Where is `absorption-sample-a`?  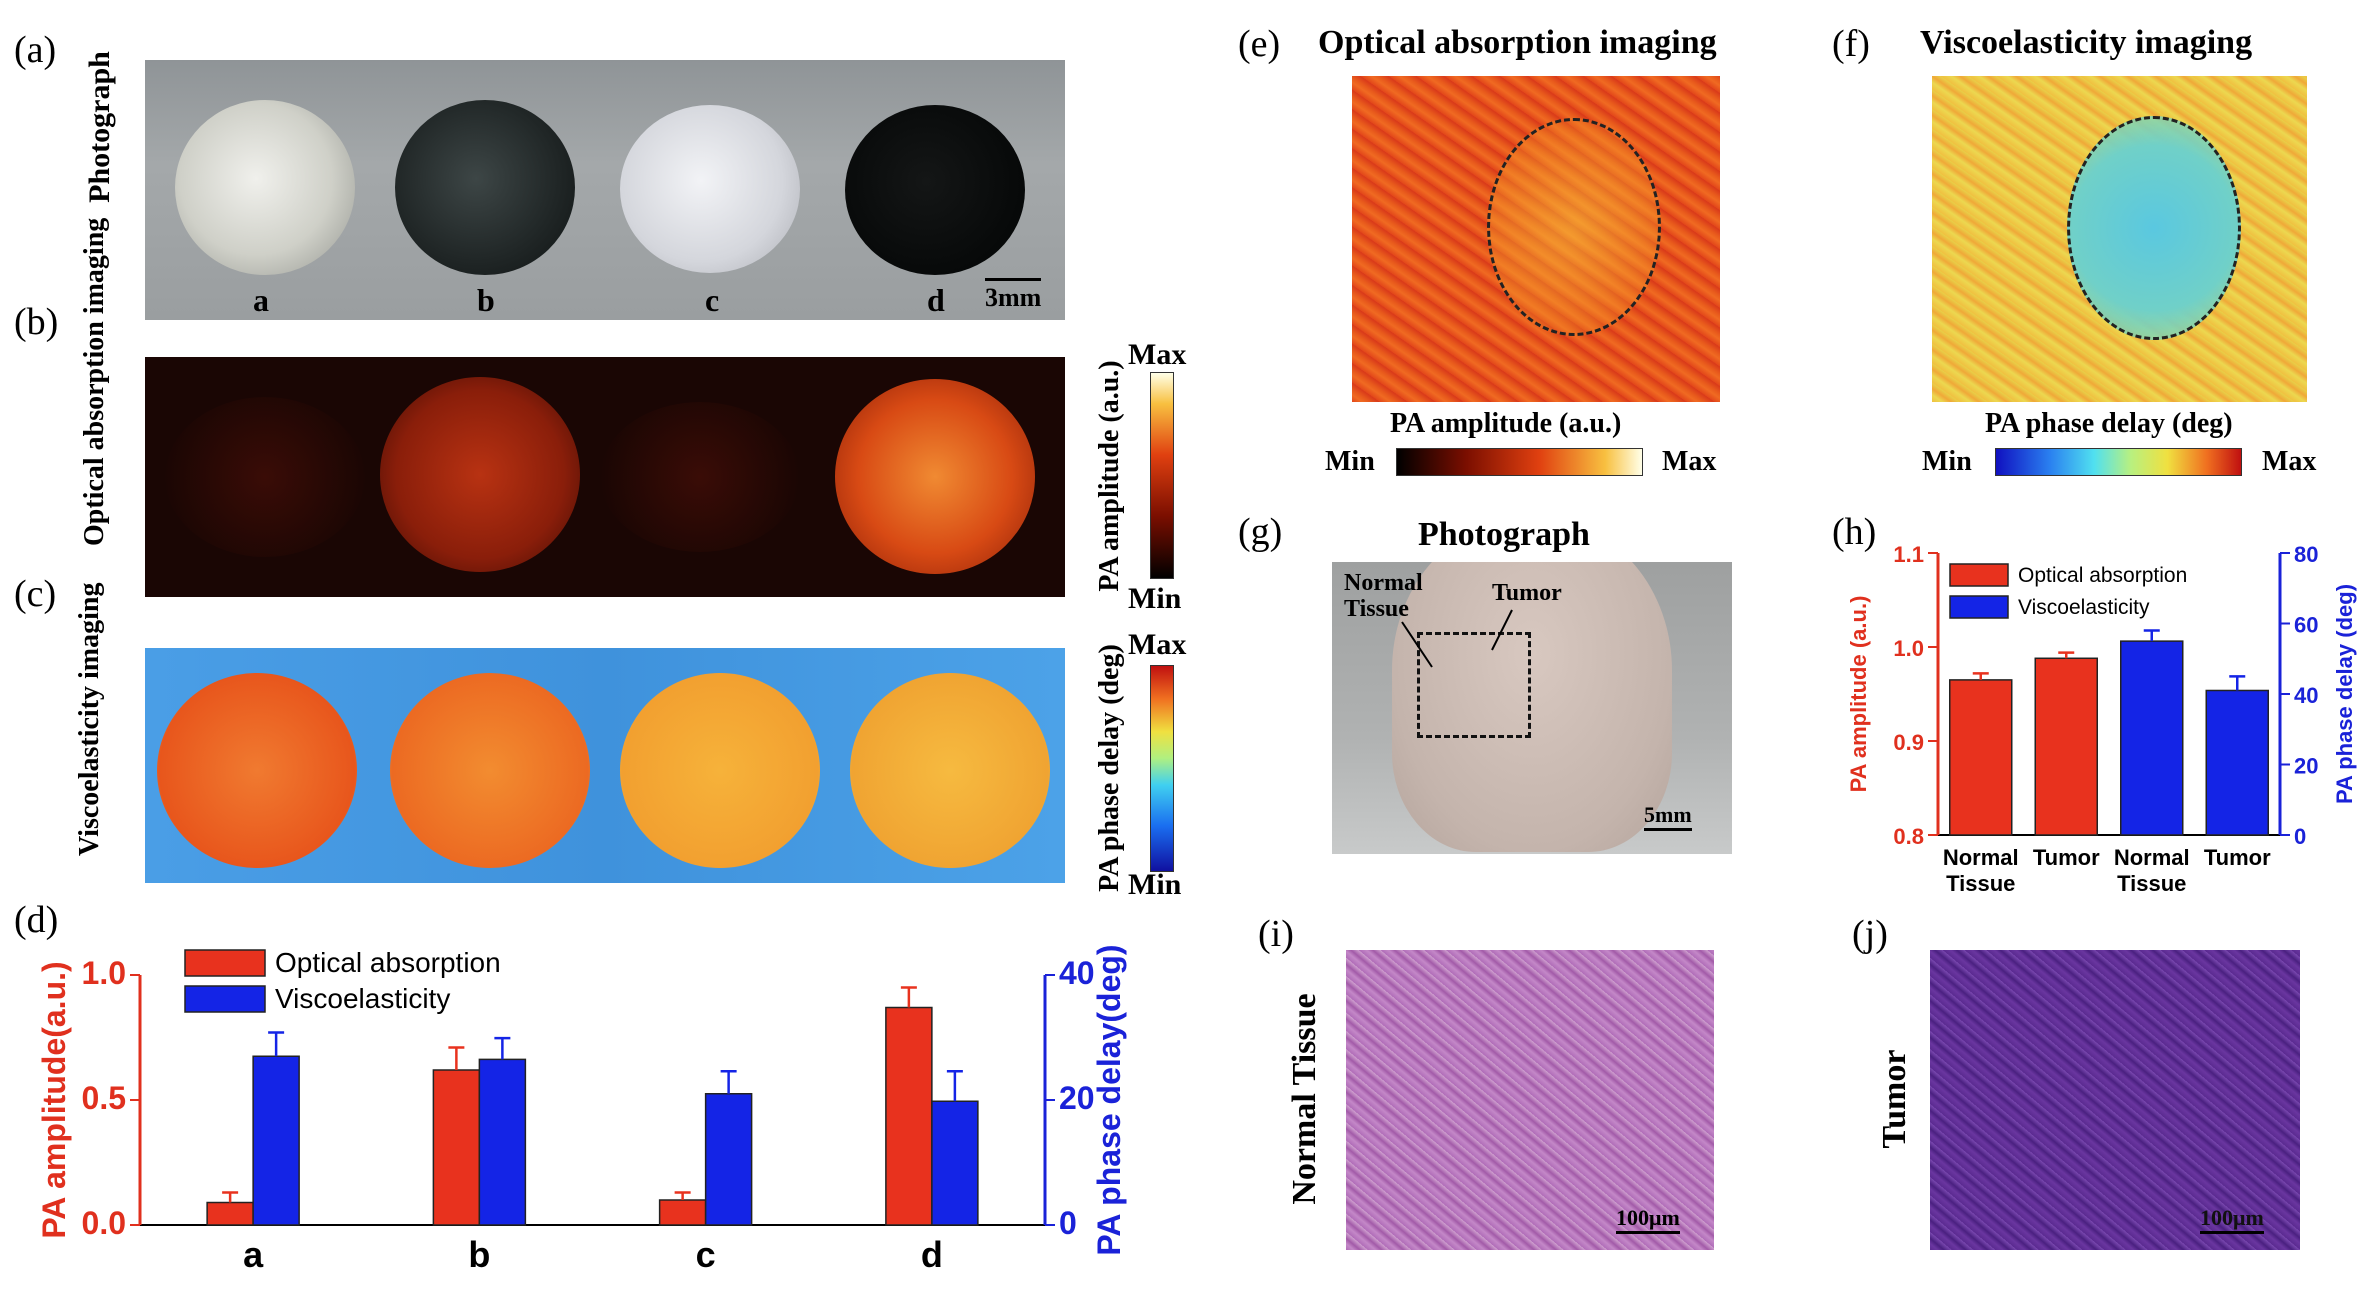 absorption-sample-a is located at coordinates (265, 477).